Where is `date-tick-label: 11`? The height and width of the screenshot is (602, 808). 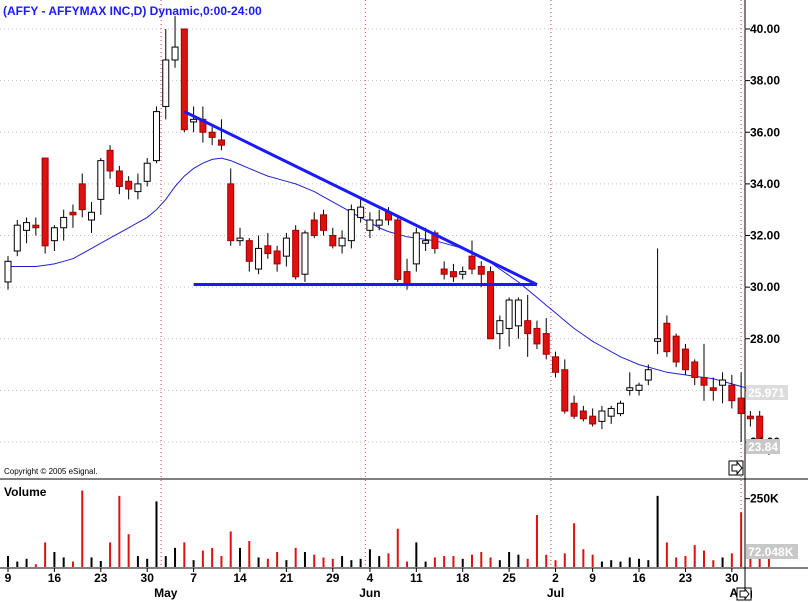 date-tick-label: 11 is located at coordinates (416, 578).